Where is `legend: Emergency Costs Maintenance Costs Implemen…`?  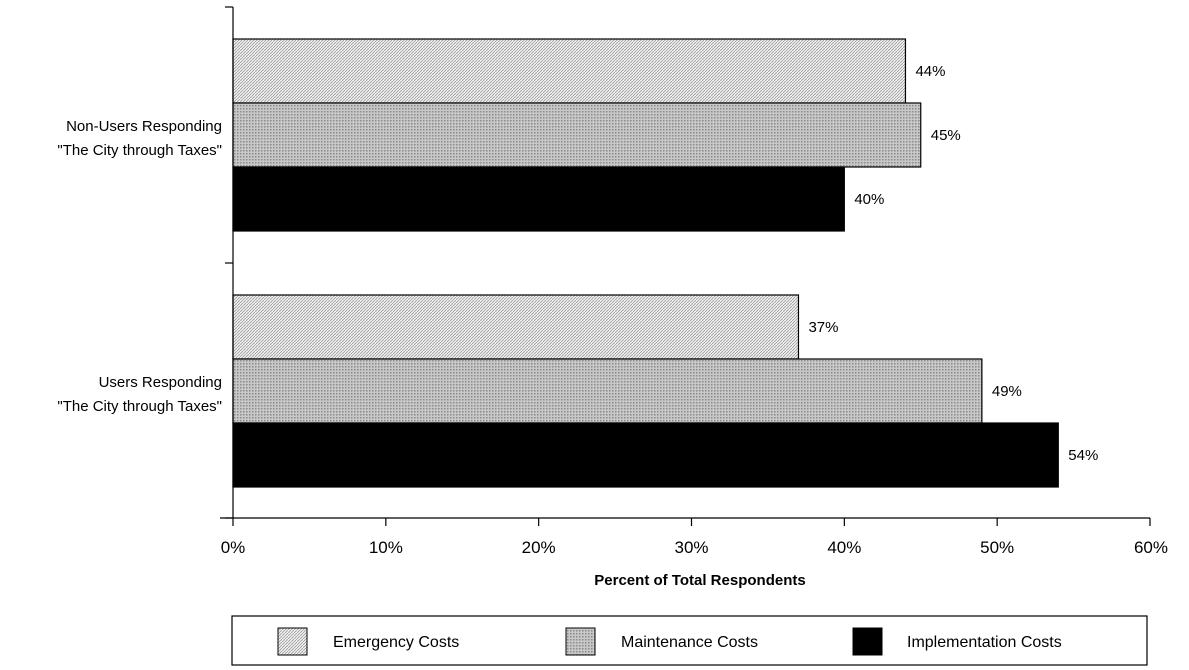 legend: Emergency Costs Maintenance Costs Implemen… is located at coordinates (689, 640).